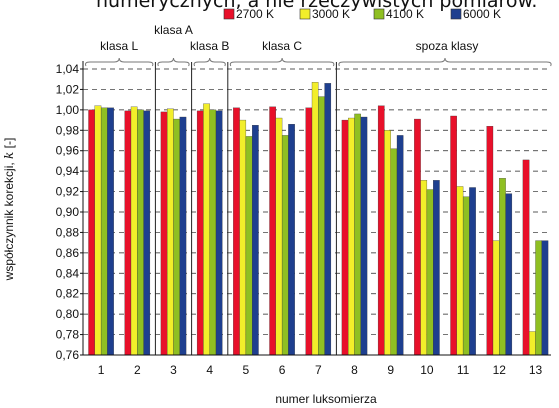 This screenshot has height=408, width=559. What do you see at coordinates (282, 46) in the screenshot?
I see `group-label: klasa C` at bounding box center [282, 46].